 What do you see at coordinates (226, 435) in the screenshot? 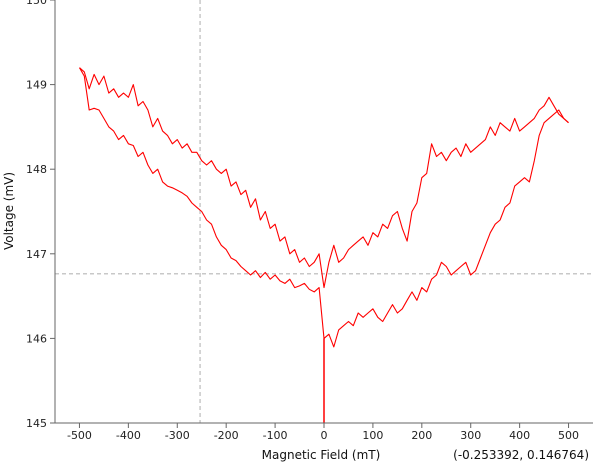
I see `x-tick-label: -200` at bounding box center [226, 435].